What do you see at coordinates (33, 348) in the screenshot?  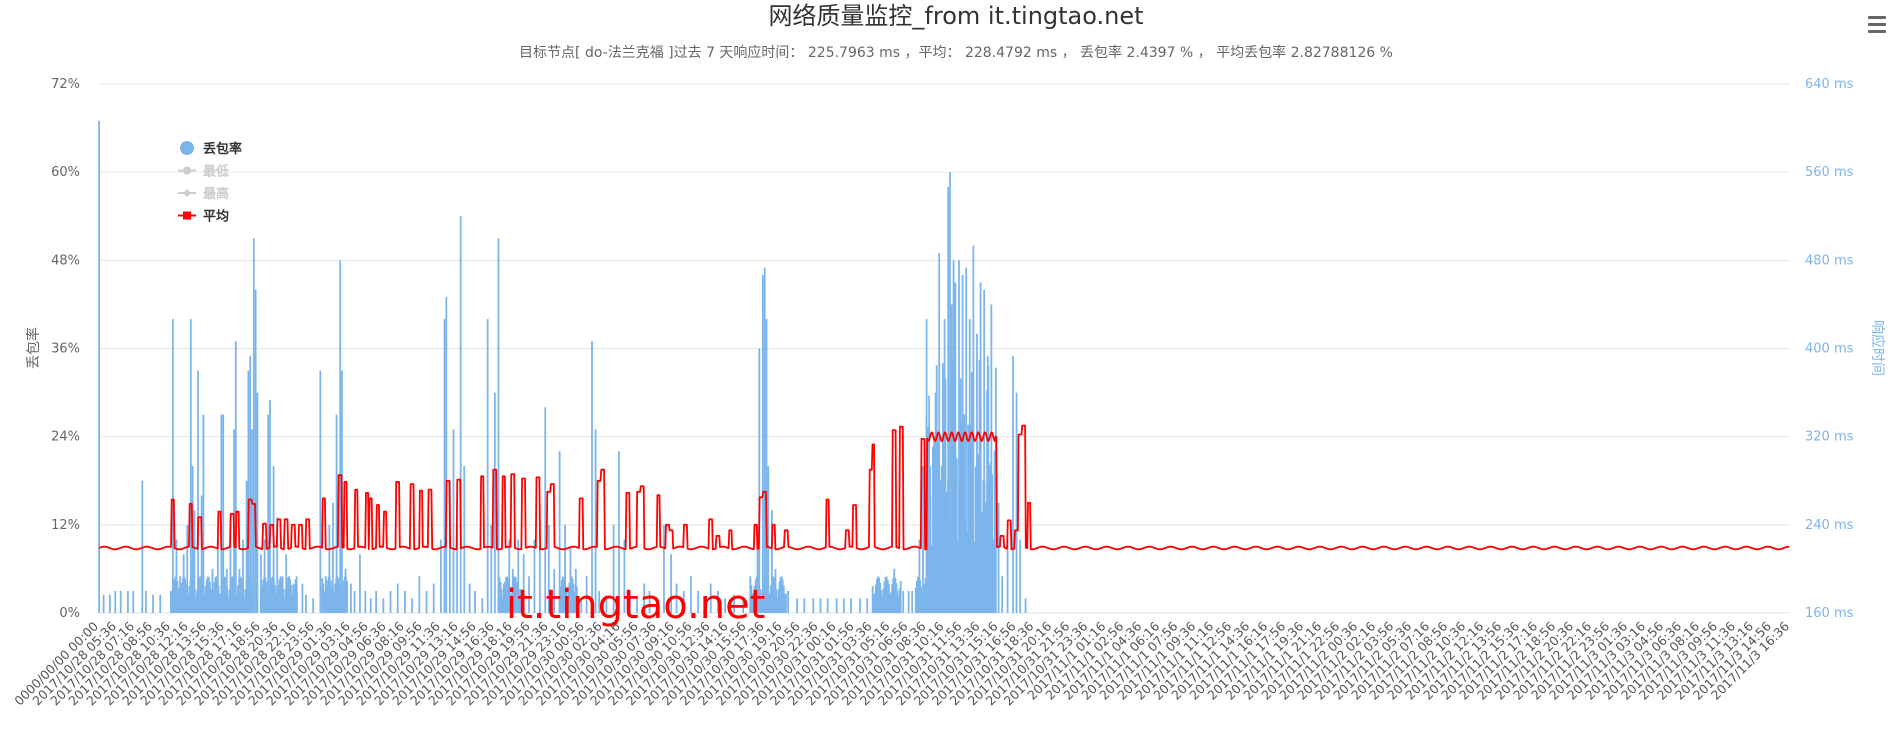 I see `y-axis-left-title: 丢包率` at bounding box center [33, 348].